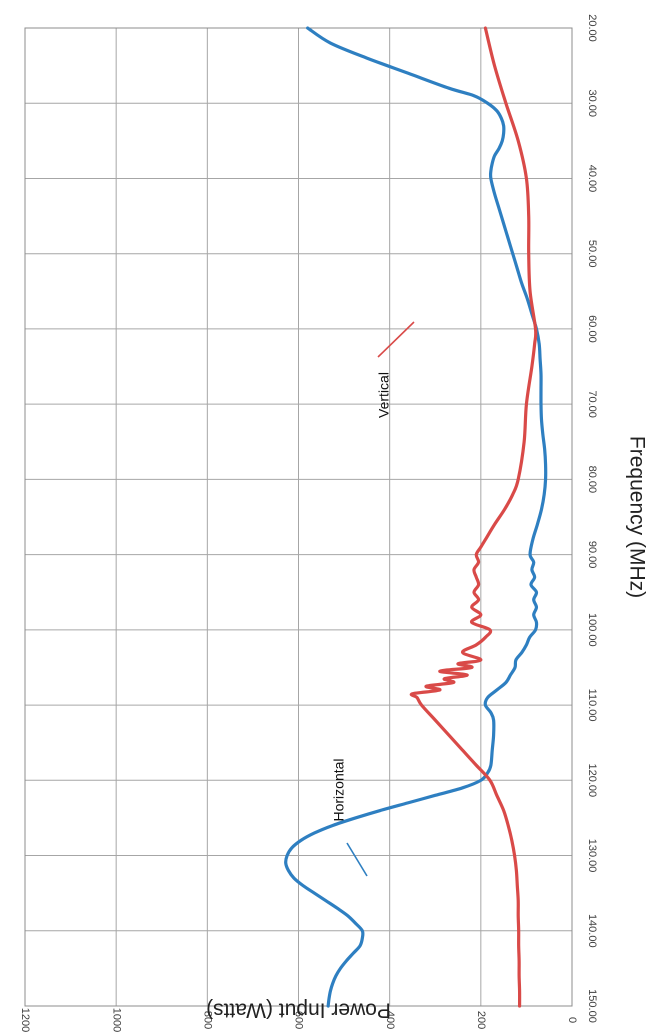 This screenshot has height=1034, width=666. Describe the element at coordinates (396, 339) in the screenshot. I see `annotation-leader-vertical` at that location.